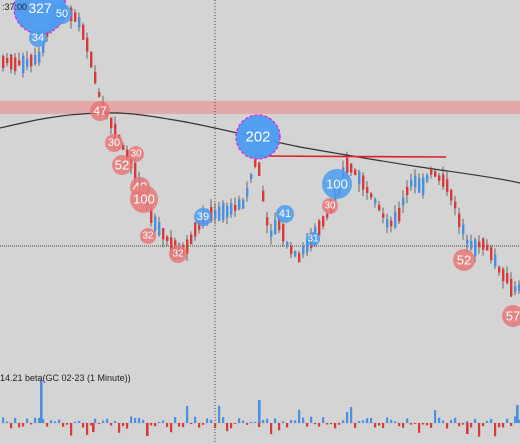 Image resolution: width=520 pixels, height=444 pixels. I want to click on trade-bubble-label: 100, so click(337, 184).